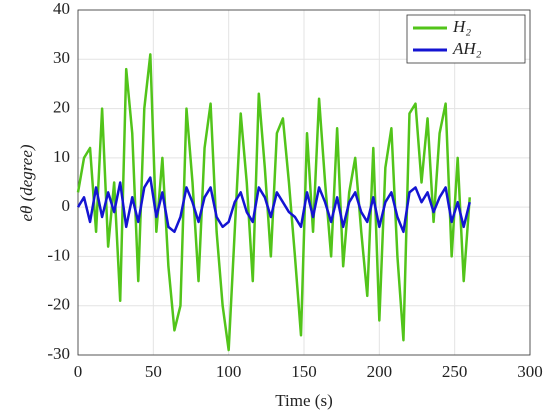 The height and width of the screenshot is (420, 550). Describe the element at coordinates (467, 48) in the screenshot. I see `legend-label: AH₂` at that location.